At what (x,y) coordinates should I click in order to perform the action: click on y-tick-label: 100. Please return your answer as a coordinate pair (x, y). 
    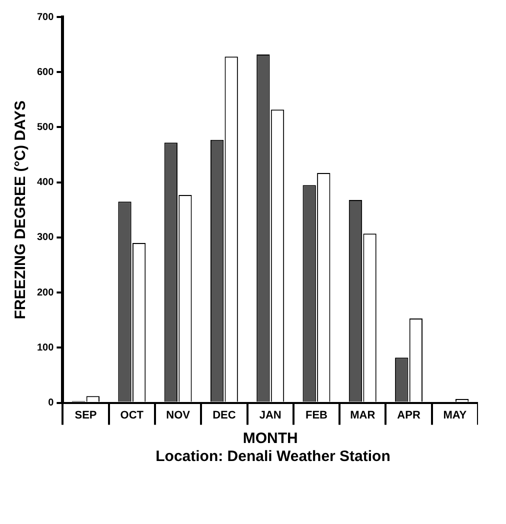
    Looking at the image, I should click on (45, 348).